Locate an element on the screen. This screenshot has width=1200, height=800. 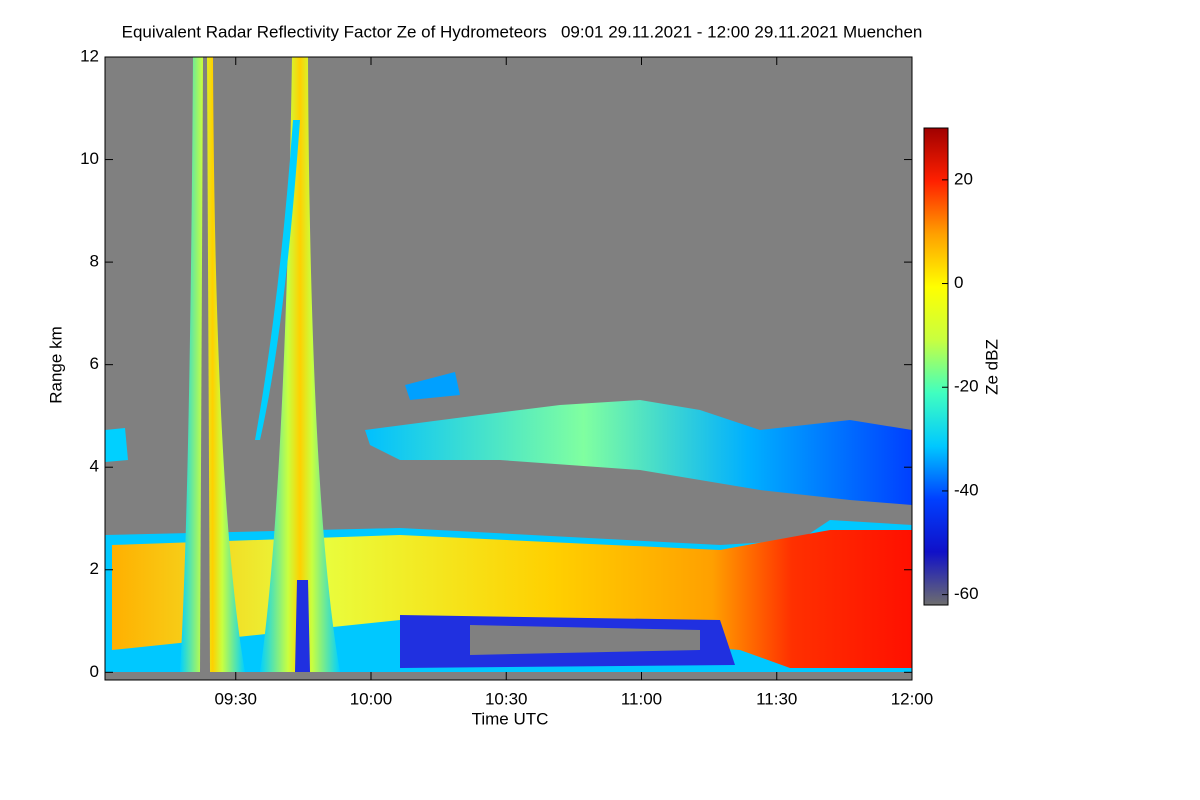
x-tick-label: 10:30 is located at coordinates (506, 698).